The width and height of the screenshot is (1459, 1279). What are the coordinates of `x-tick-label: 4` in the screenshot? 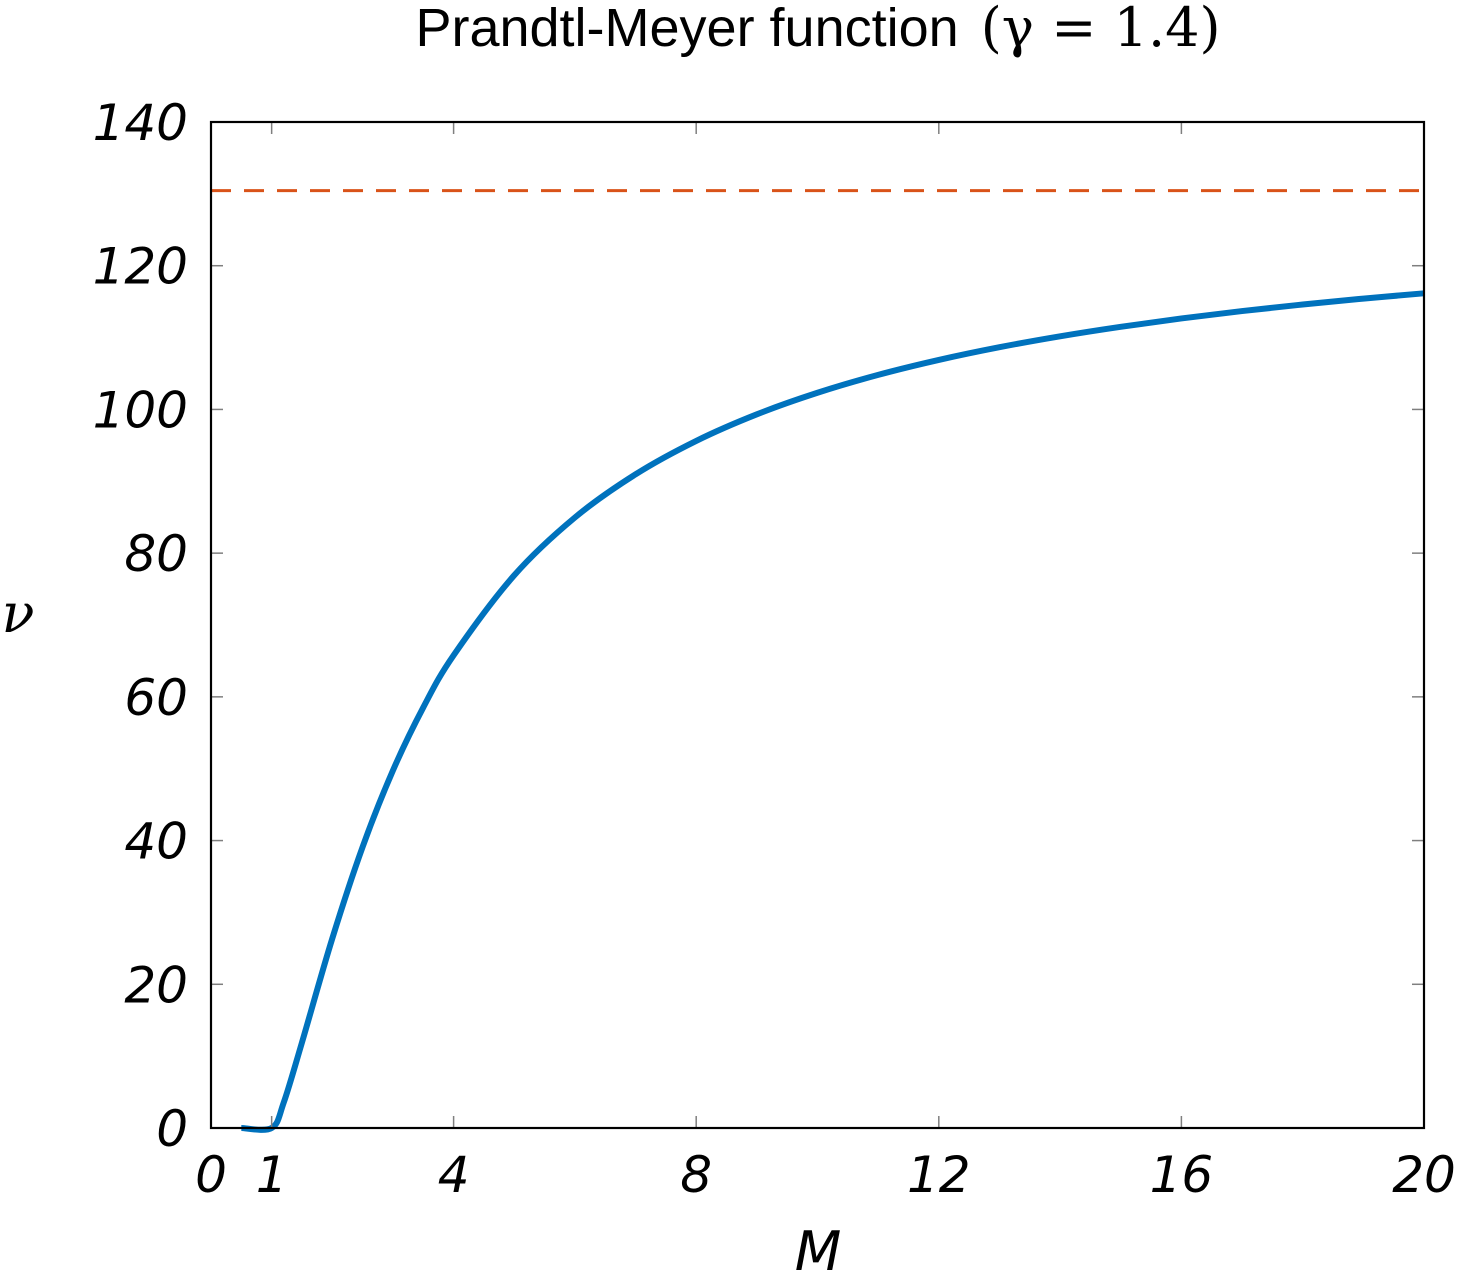 It's located at (454, 1175).